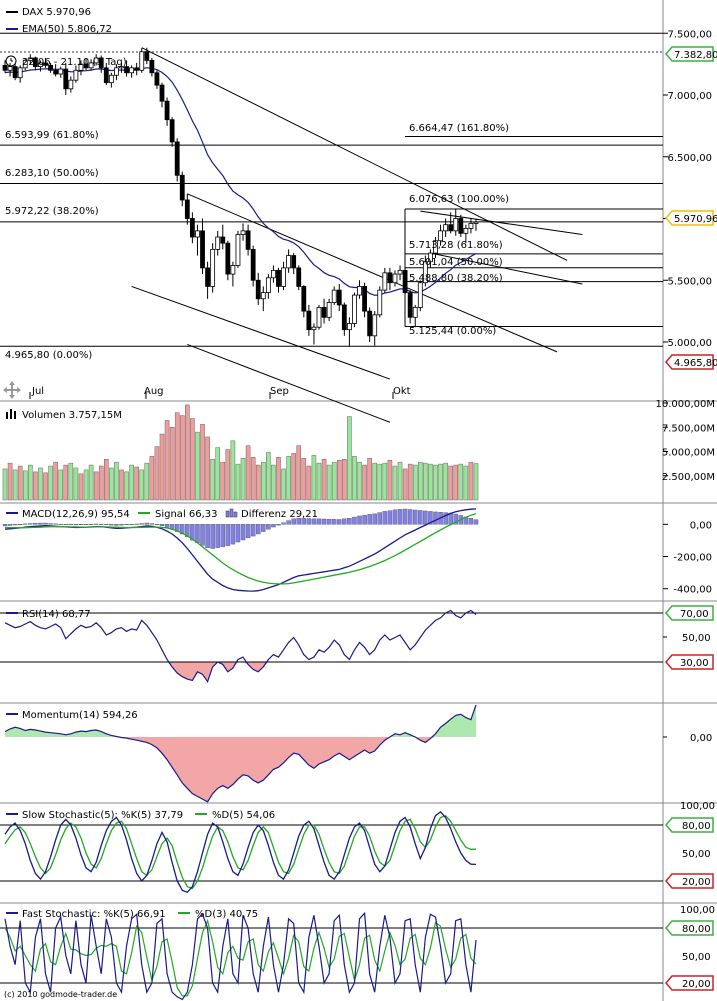  Describe the element at coordinates (186, 514) in the screenshot. I see `signal-label: Signal 66,33` at that location.